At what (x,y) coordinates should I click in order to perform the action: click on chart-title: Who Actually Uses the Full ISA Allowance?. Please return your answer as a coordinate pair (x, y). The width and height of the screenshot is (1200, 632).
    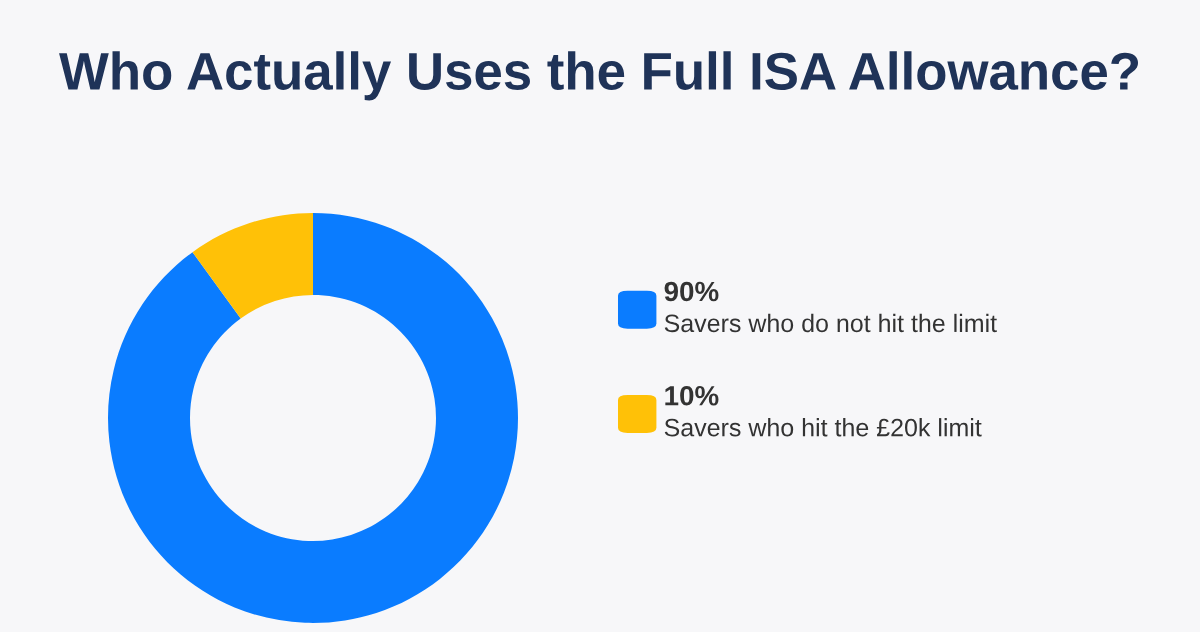
    Looking at the image, I should click on (599, 76).